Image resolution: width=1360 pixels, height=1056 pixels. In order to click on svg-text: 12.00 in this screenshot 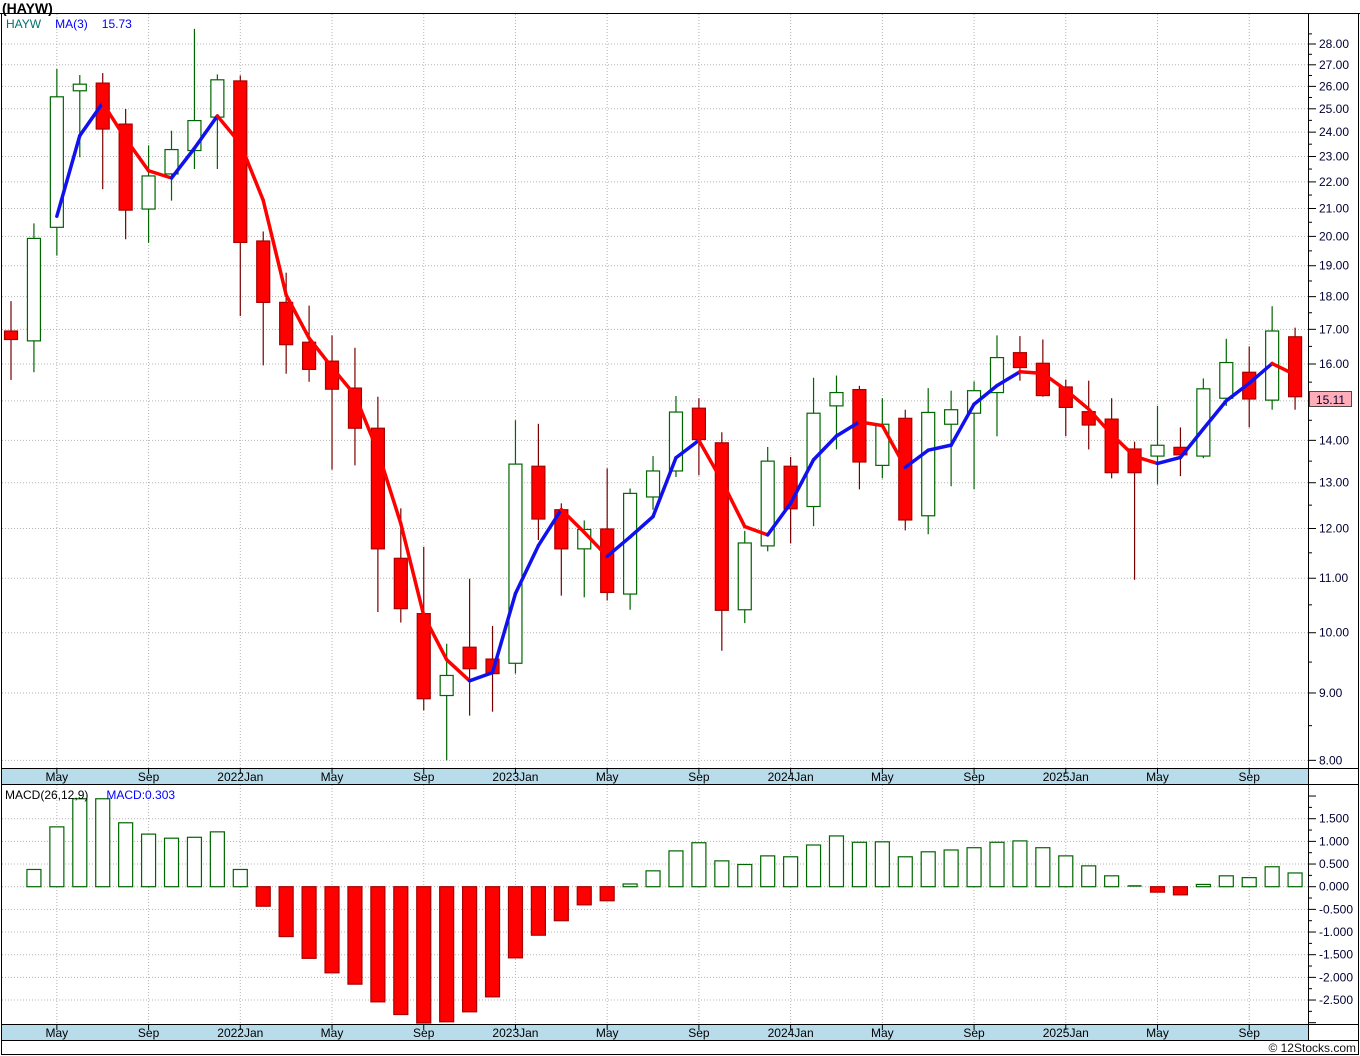, I will do `click(1334, 528)`.